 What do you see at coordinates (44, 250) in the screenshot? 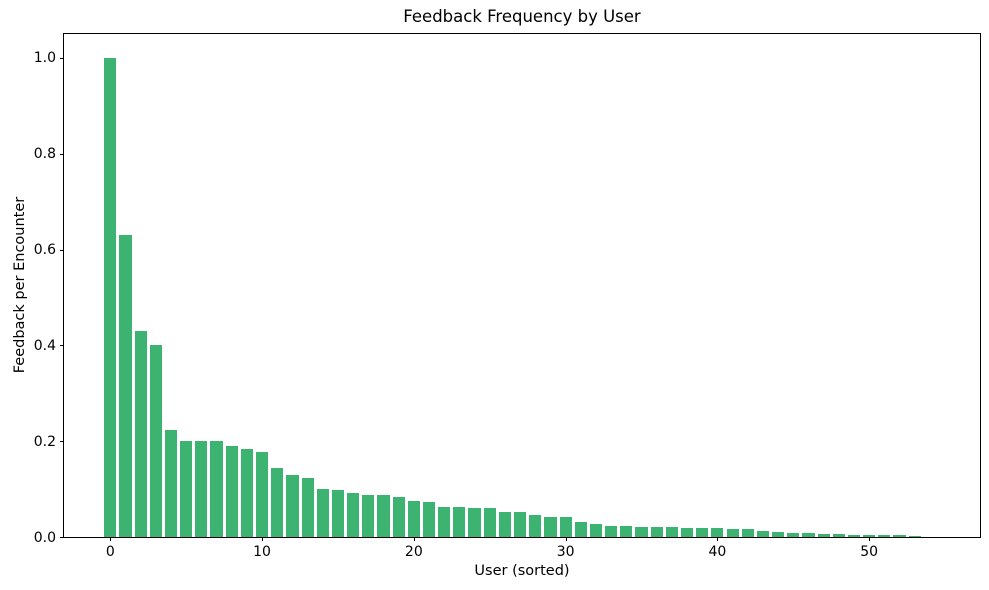
I see `y-tick-label: 0.6` at bounding box center [44, 250].